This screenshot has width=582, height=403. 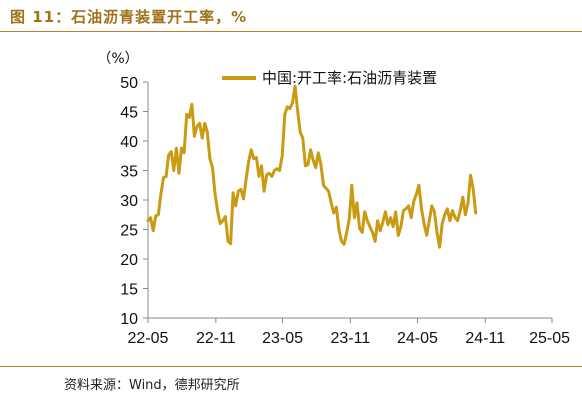 What do you see at coordinates (129, 201) in the screenshot?
I see `y-tick-label: 30` at bounding box center [129, 201].